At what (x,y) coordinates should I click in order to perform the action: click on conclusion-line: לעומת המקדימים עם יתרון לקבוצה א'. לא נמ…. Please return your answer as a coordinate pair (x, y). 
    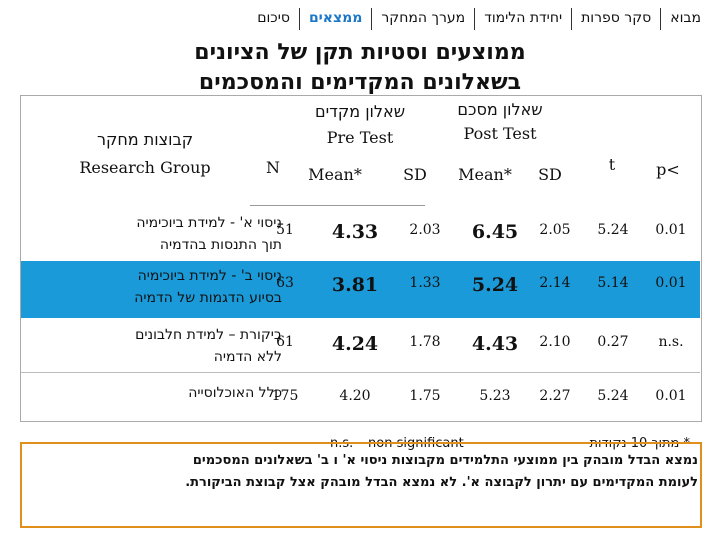
    Looking at the image, I should click on (441, 482).